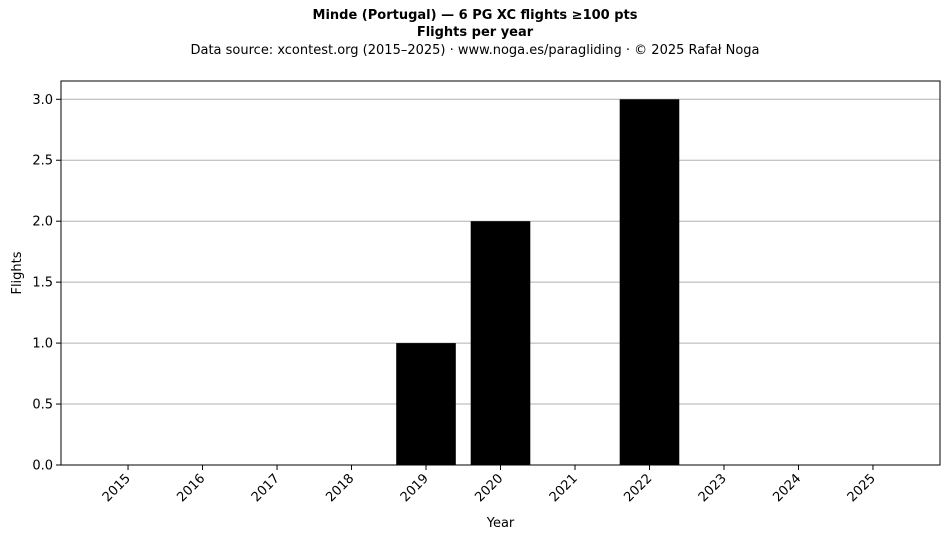 This screenshot has height=539, width=950. I want to click on chart-subtitle: Flights per year, so click(475, 32).